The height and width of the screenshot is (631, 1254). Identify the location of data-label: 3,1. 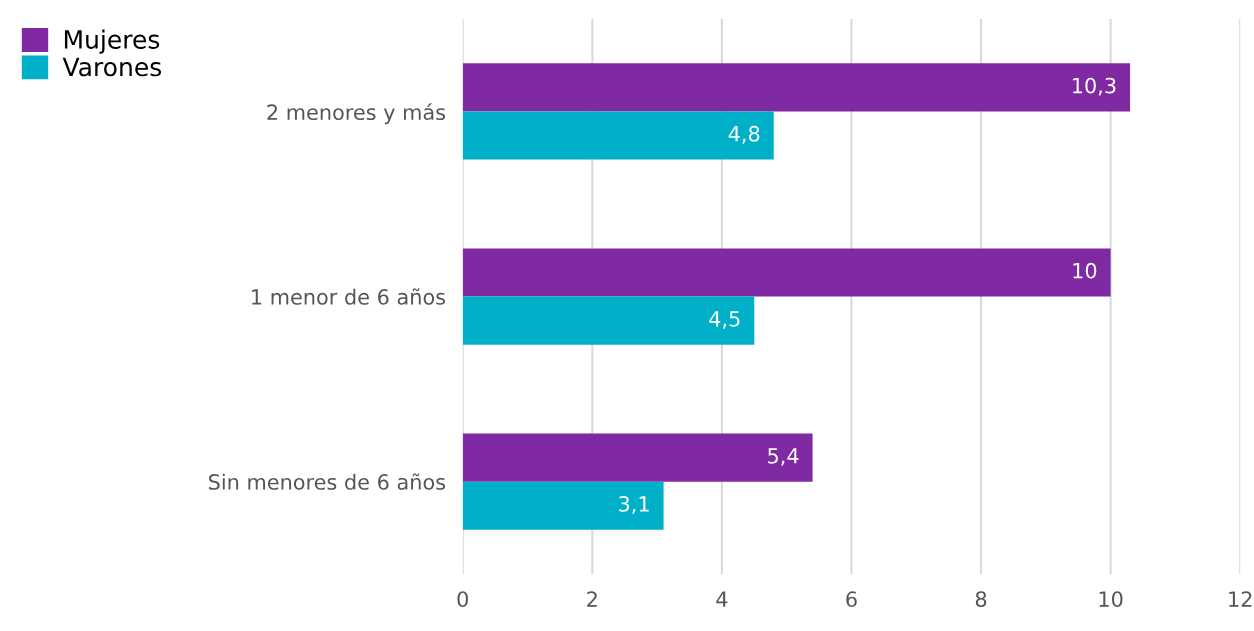
(634, 505).